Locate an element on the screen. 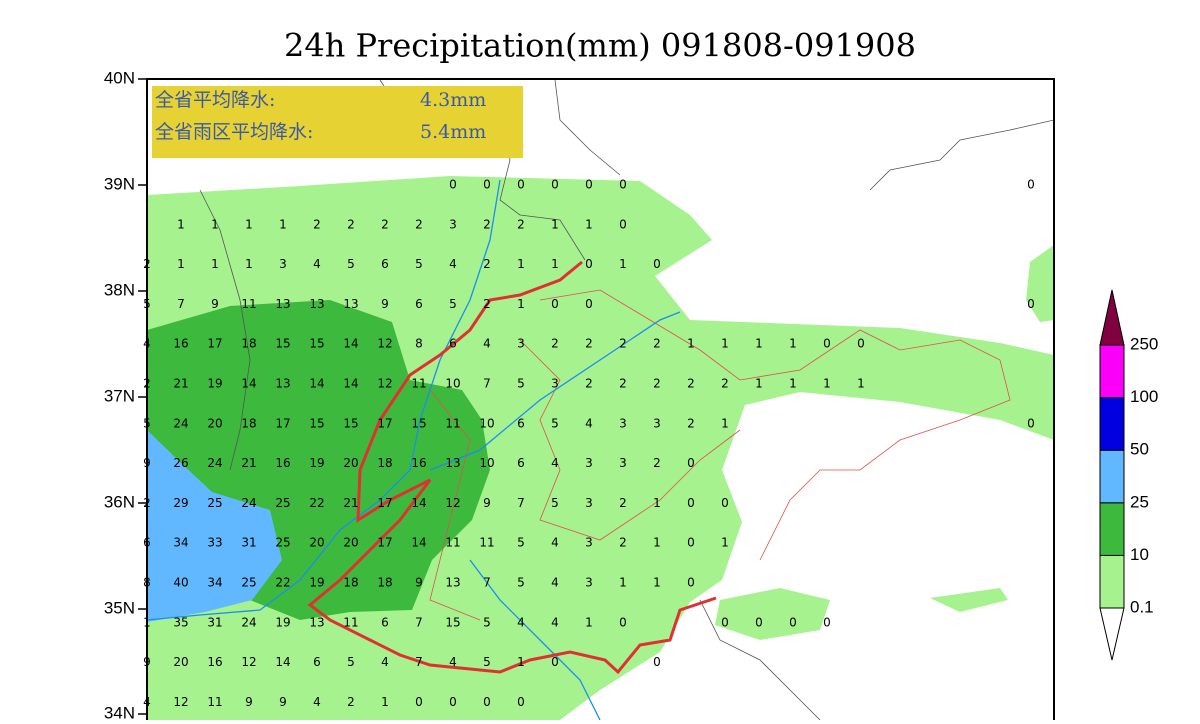  colorbar-end is located at coordinates (1112, 317).